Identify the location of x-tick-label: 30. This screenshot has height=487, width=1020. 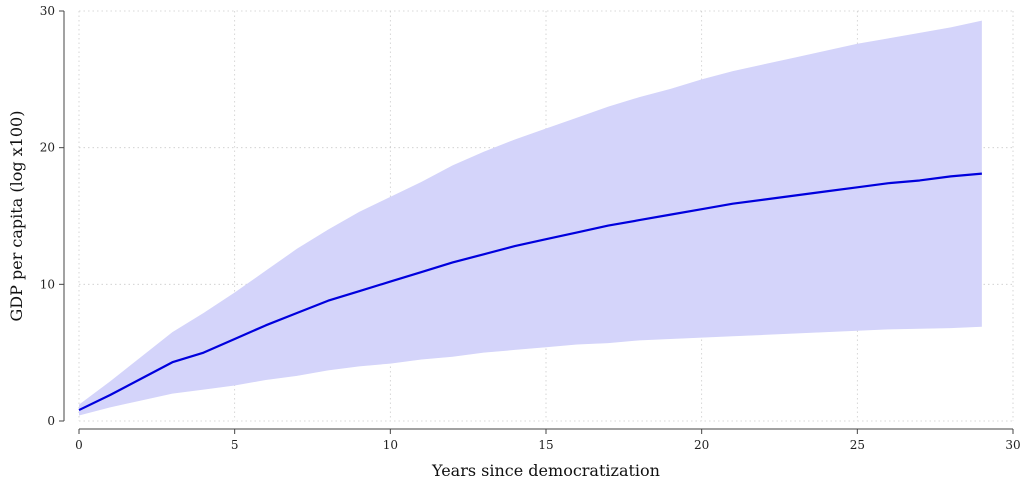
(1012, 445).